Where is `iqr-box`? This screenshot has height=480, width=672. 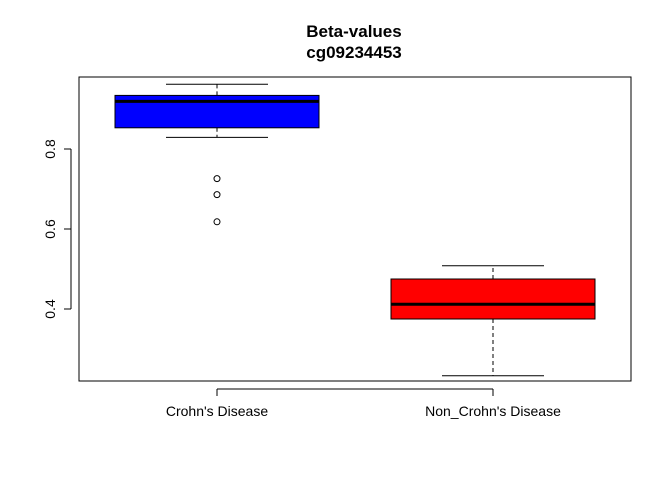
iqr-box is located at coordinates (493, 299).